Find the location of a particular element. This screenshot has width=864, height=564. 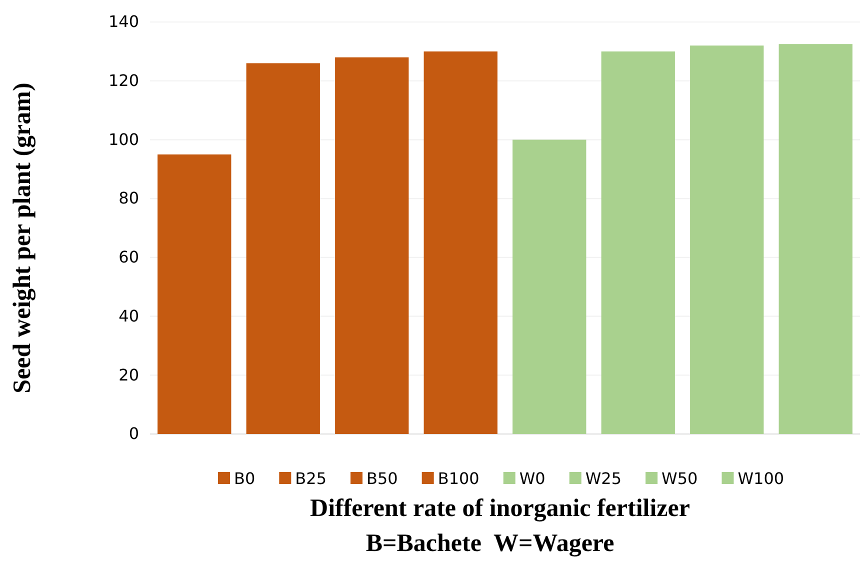

y-tick-label: 140 is located at coordinates (123, 22).